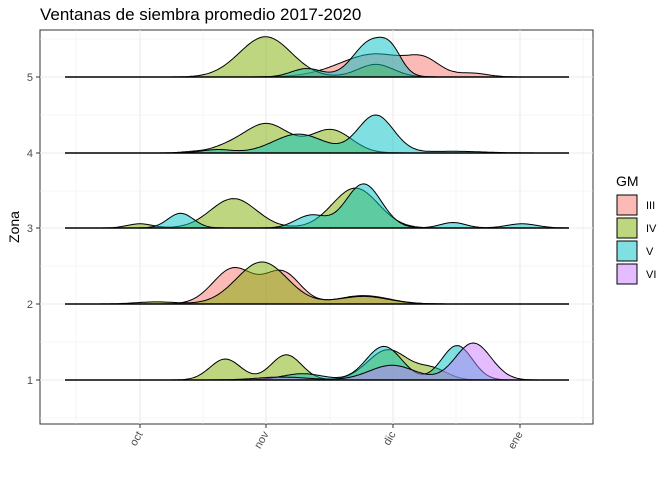 The height and width of the screenshot is (480, 672). I want to click on x-axis: oct nov dic ene, so click(327, 440).